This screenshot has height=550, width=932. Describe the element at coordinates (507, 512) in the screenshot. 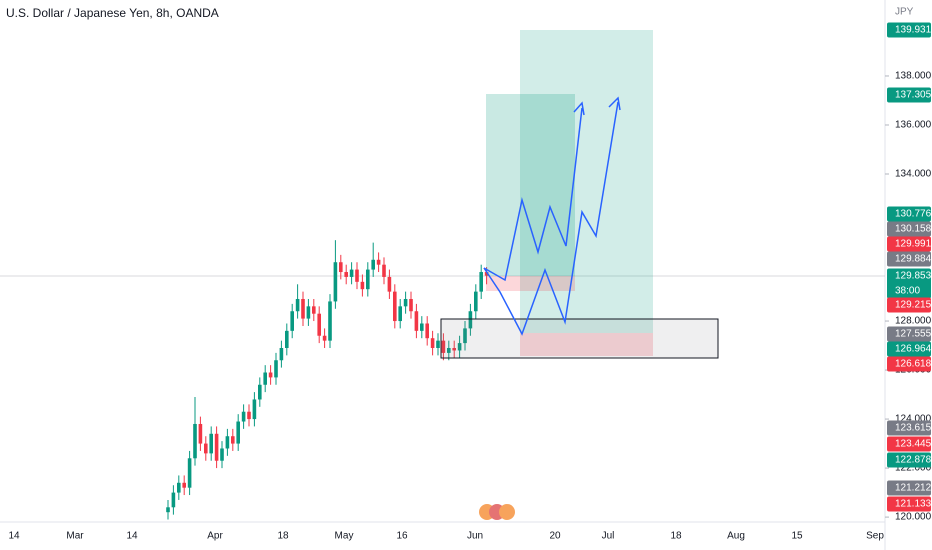

I see `event-icon` at that location.